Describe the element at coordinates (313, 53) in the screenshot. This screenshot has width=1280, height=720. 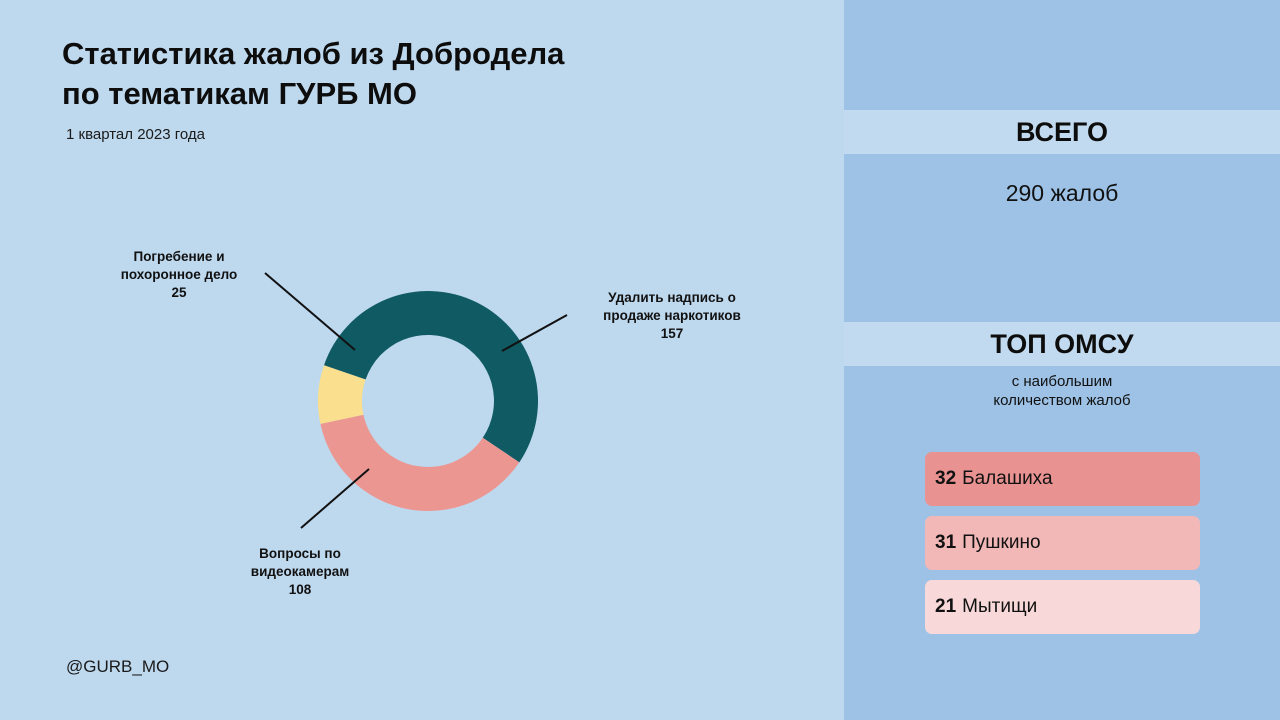
I see `title-line-1: Статистика жалоб из Добродела` at that location.